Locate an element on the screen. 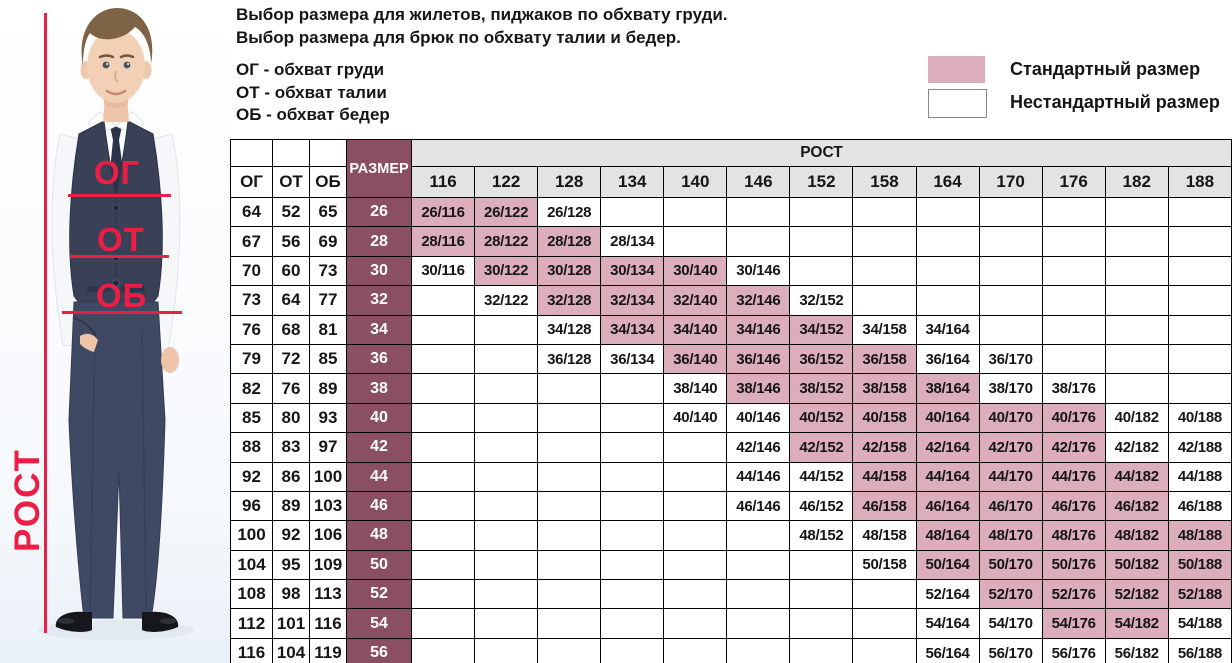  height-header: 176 is located at coordinates (1073, 182).